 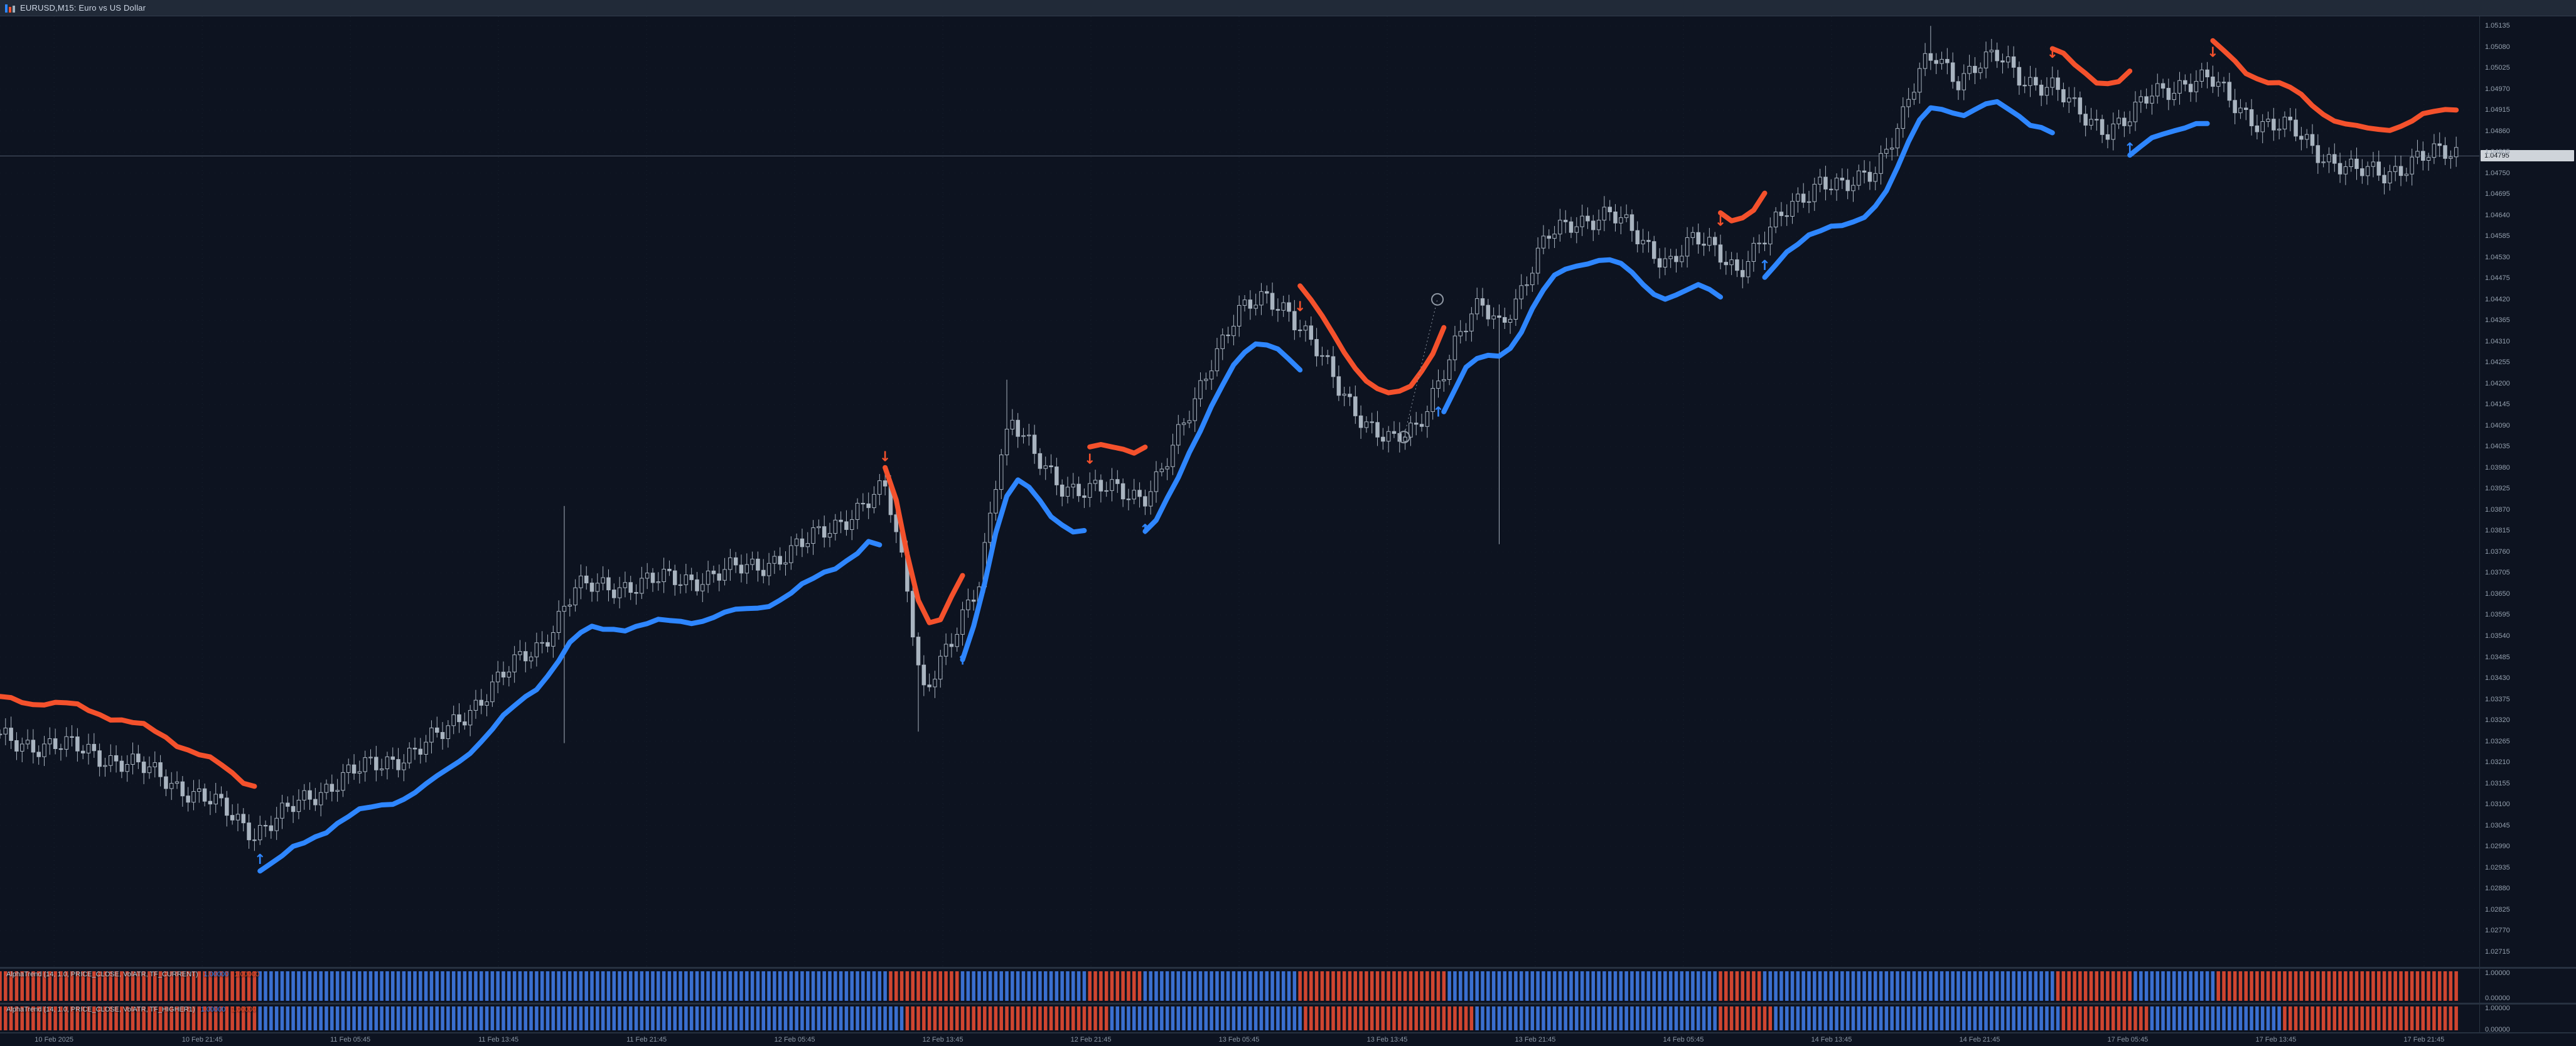 What do you see at coordinates (2497, 636) in the screenshot?
I see `price-axis-label: 1.03540` at bounding box center [2497, 636].